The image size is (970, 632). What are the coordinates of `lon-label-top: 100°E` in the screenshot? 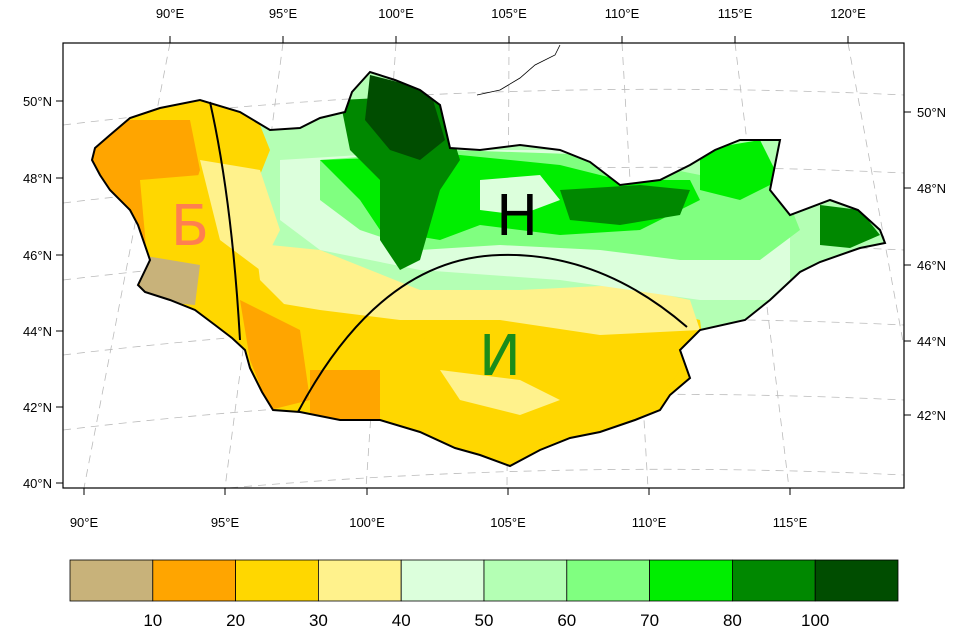 It's located at (396, 13).